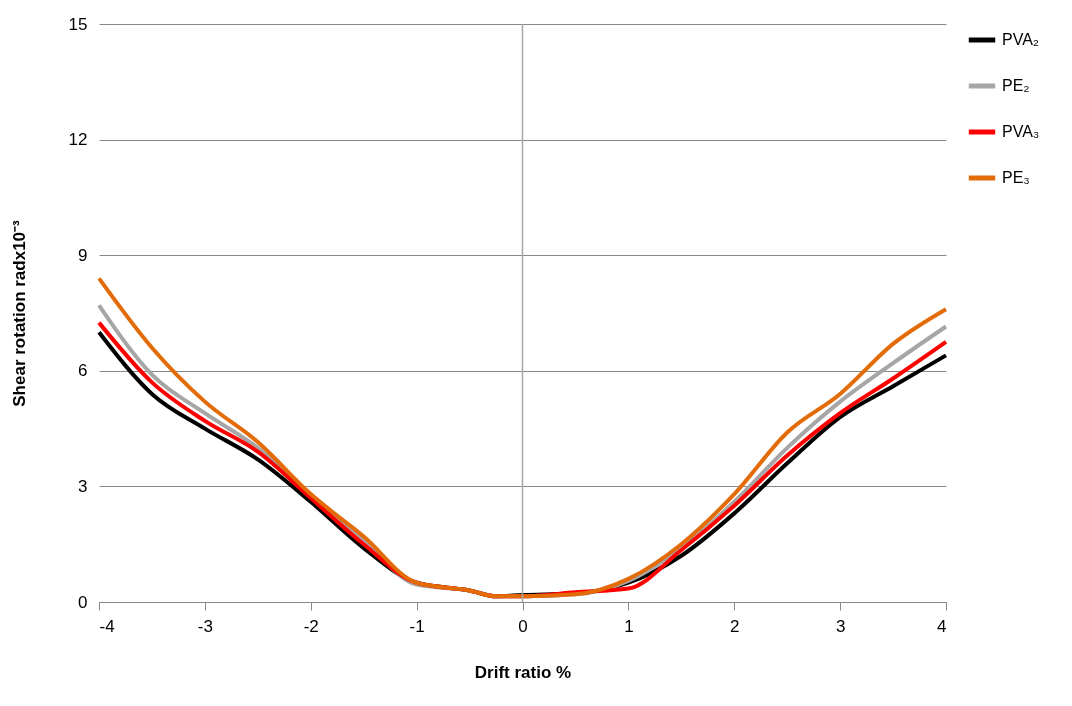 The width and height of the screenshot is (1072, 706). I want to click on legend-label: PVA₃, so click(1021, 131).